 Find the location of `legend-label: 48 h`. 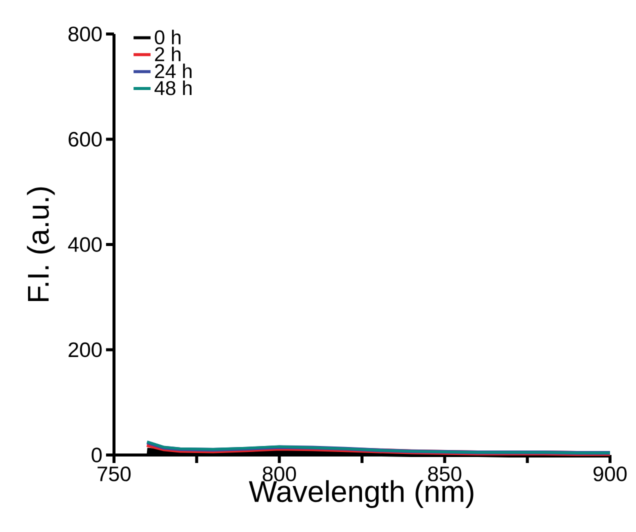

legend-label: 48 h is located at coordinates (173, 88).